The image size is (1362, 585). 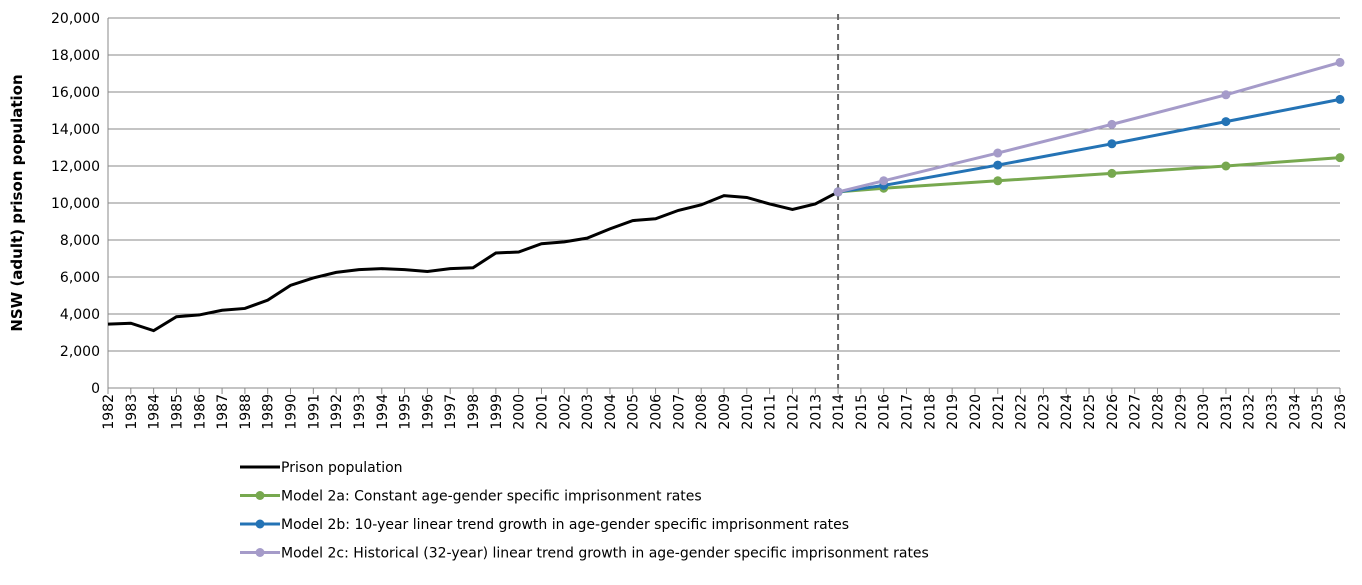 I want to click on x-tick-label: 1989, so click(x=269, y=412).